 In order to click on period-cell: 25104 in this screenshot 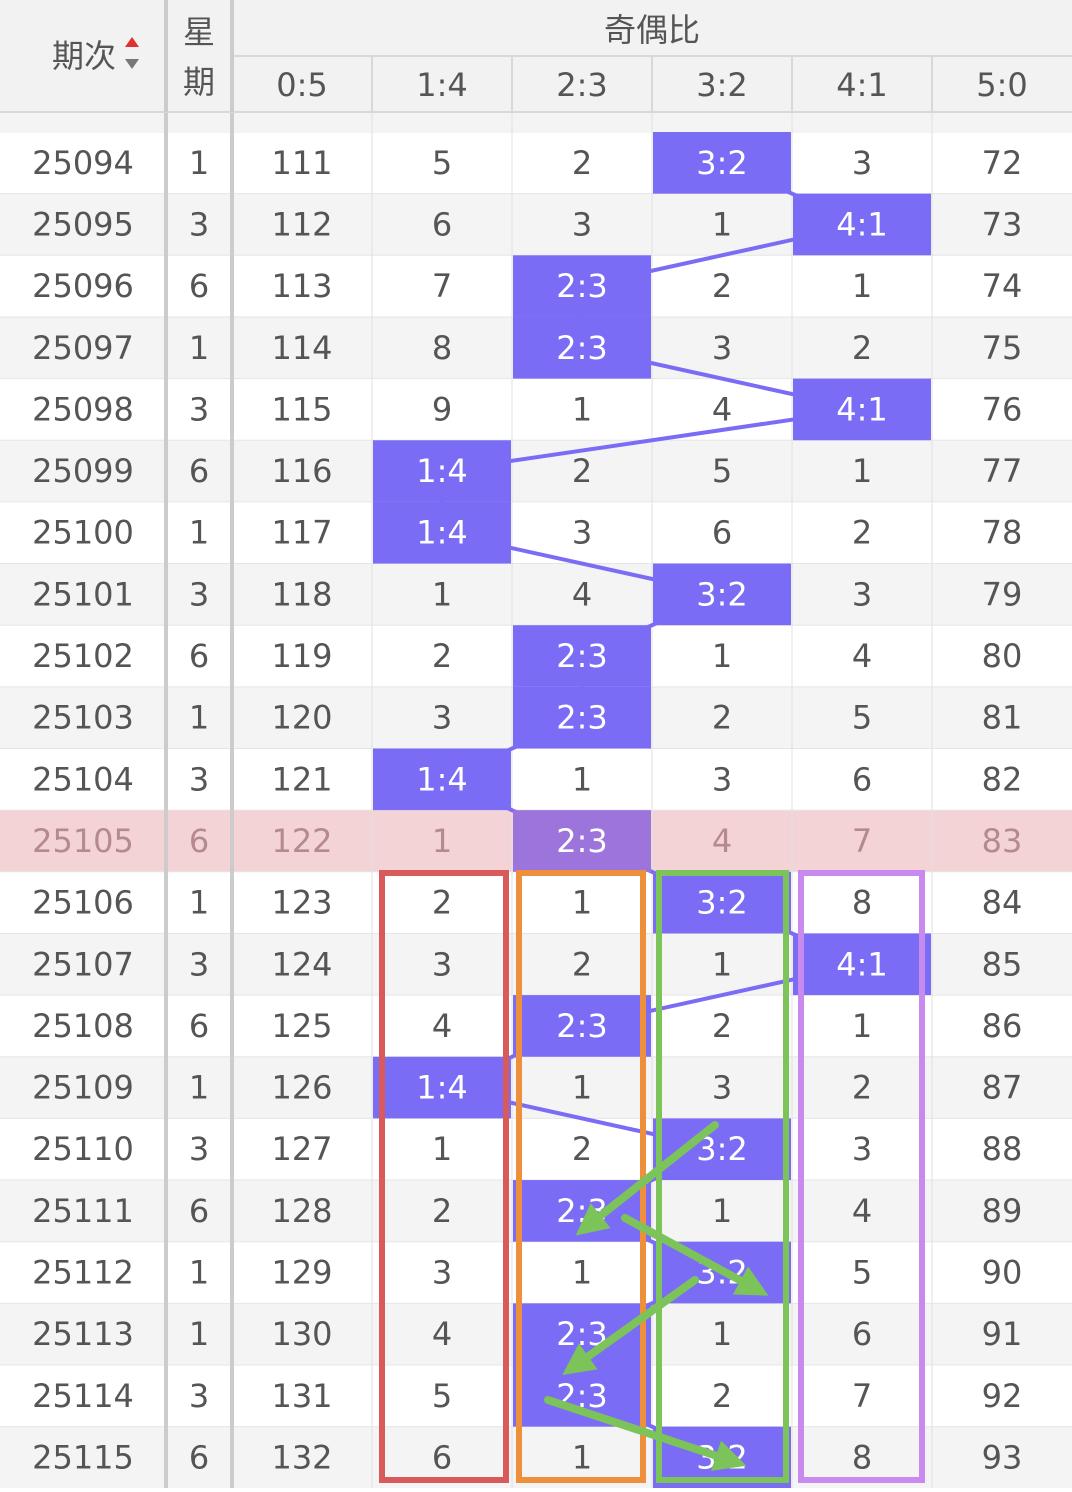, I will do `click(83, 779)`.